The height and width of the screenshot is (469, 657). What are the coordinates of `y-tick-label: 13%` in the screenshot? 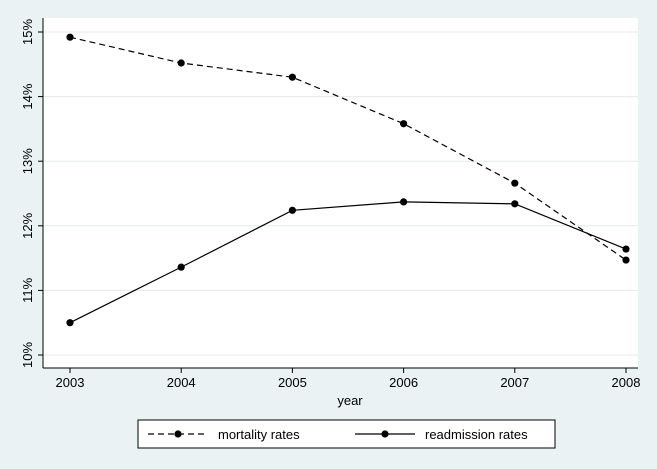 It's located at (27, 161).